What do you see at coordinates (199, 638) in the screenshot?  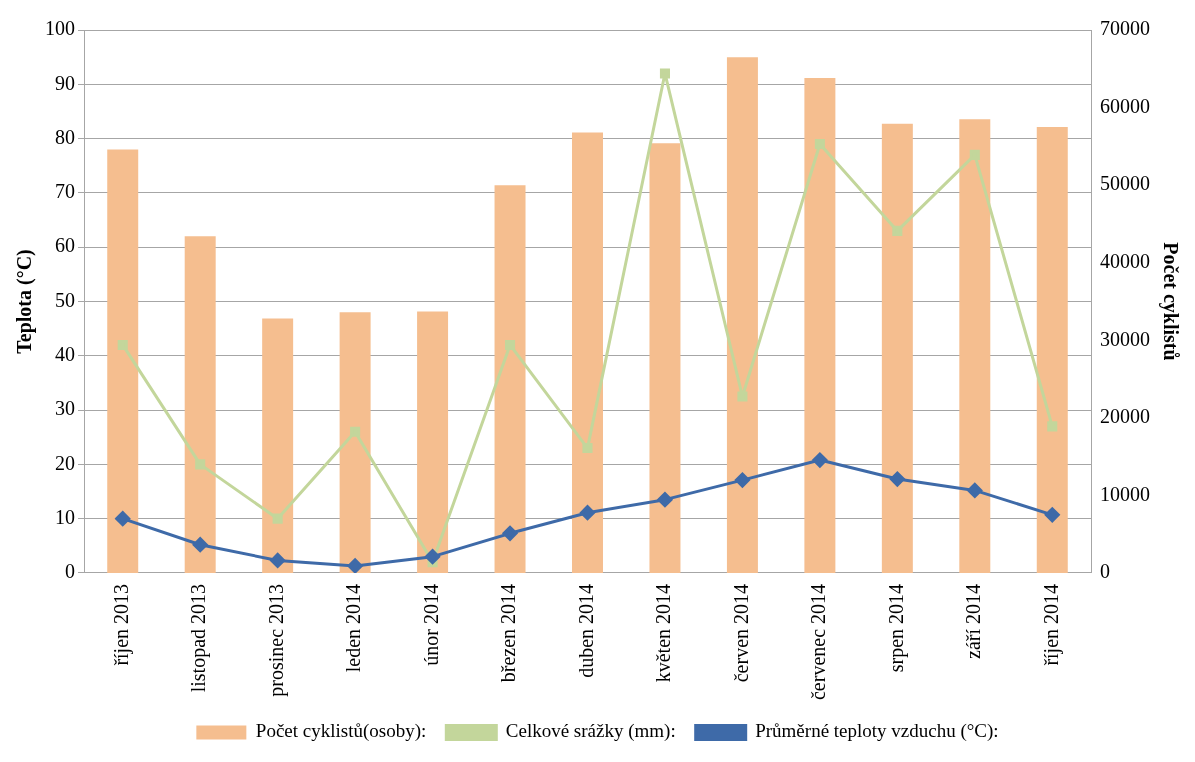 I see `x-tick-label: listopad 2013` at bounding box center [199, 638].